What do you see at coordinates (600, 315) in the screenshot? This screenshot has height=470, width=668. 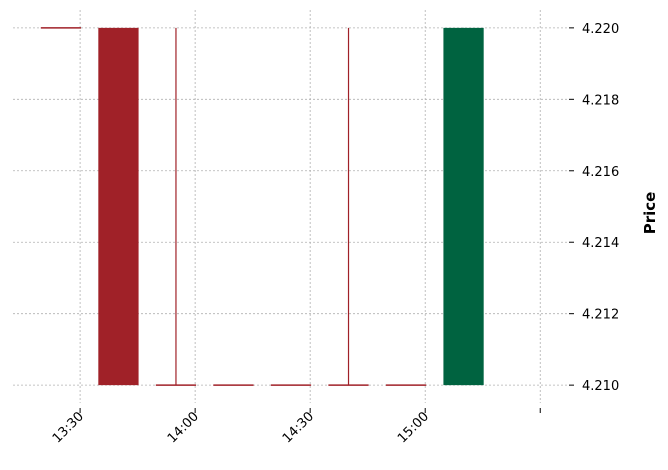 I see `y-tick-label: 4.212` at bounding box center [600, 315].